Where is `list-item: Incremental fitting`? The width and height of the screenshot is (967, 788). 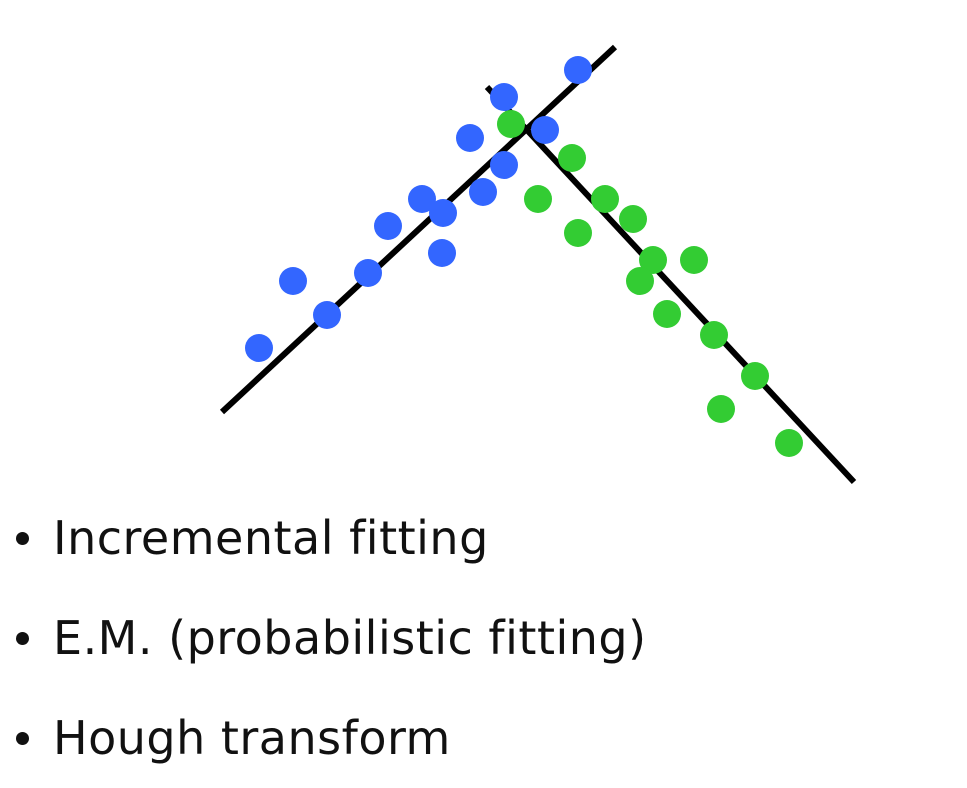 list-item: Incremental fitting is located at coordinates (330, 538).